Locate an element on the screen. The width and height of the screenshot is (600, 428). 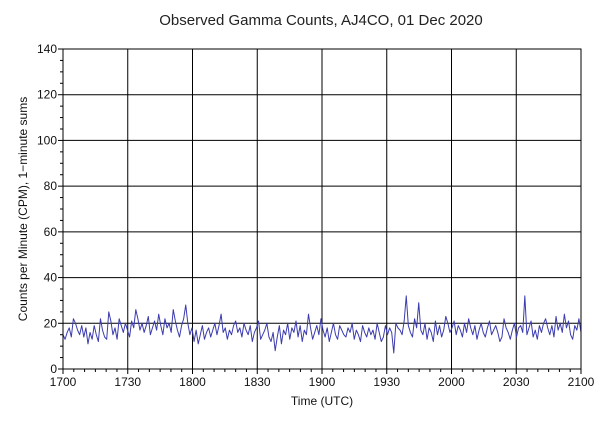
x-tick-label: 1700 is located at coordinates (63, 382).